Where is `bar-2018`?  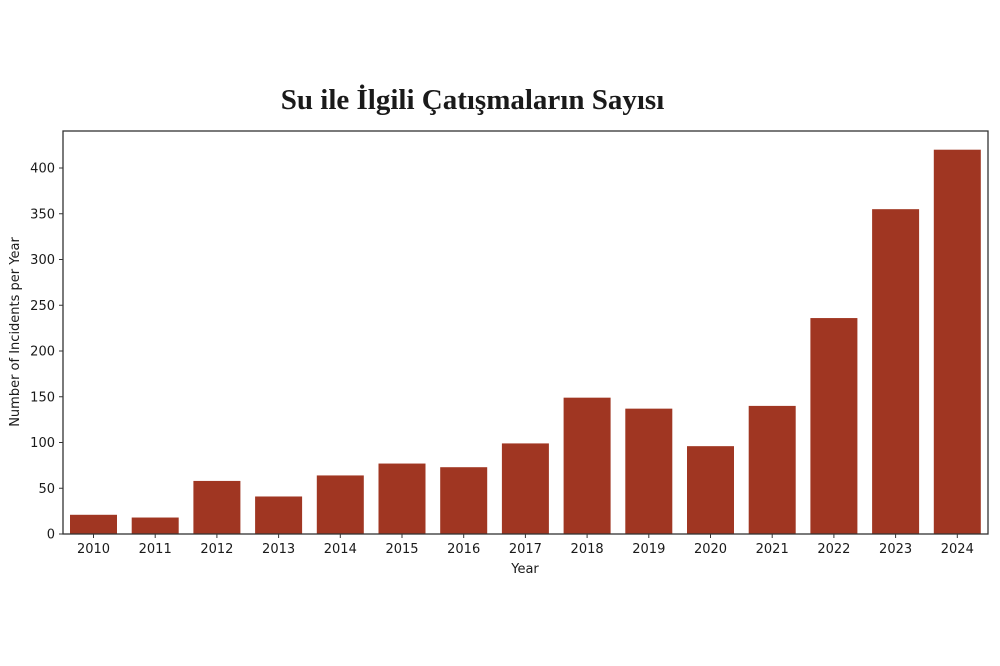
bar-2018 is located at coordinates (587, 465).